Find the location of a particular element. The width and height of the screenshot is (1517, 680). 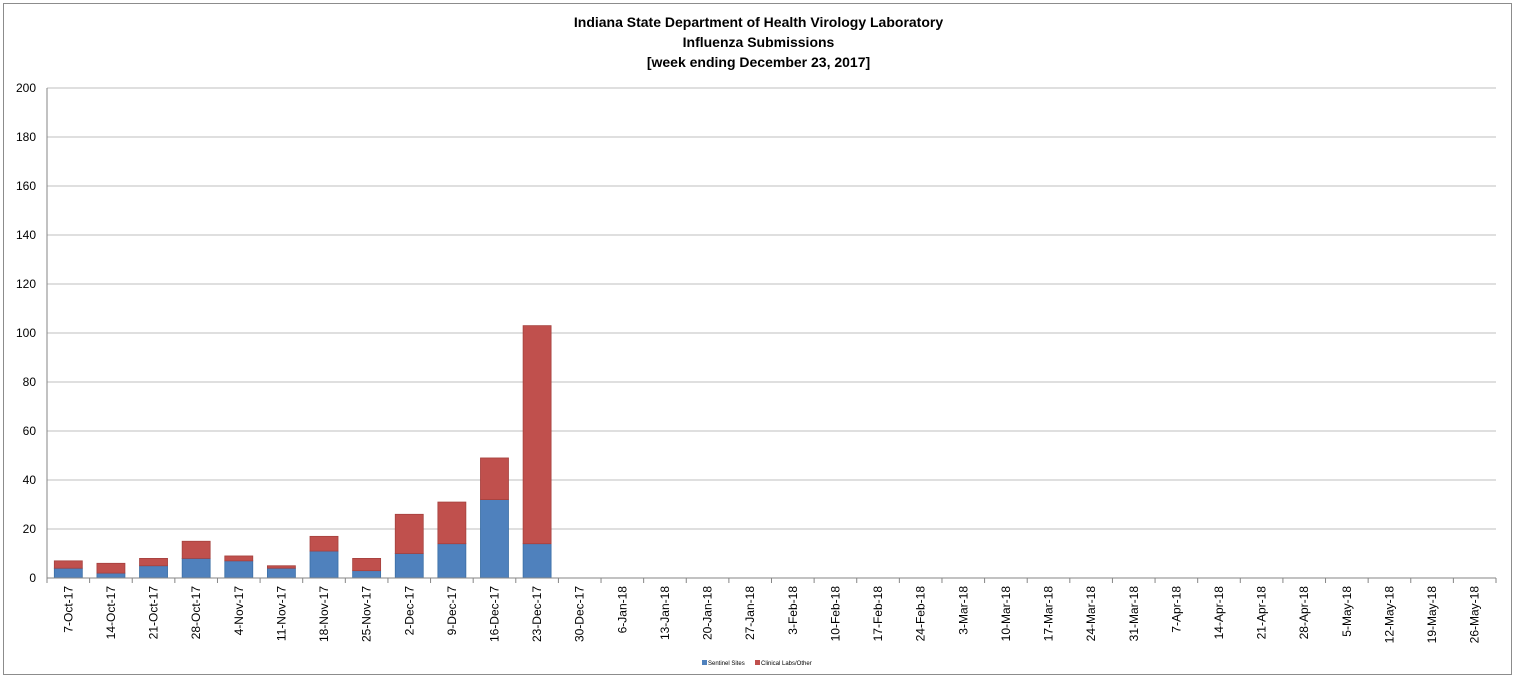

x-tick-label: 11-Nov-17 is located at coordinates (281, 613).